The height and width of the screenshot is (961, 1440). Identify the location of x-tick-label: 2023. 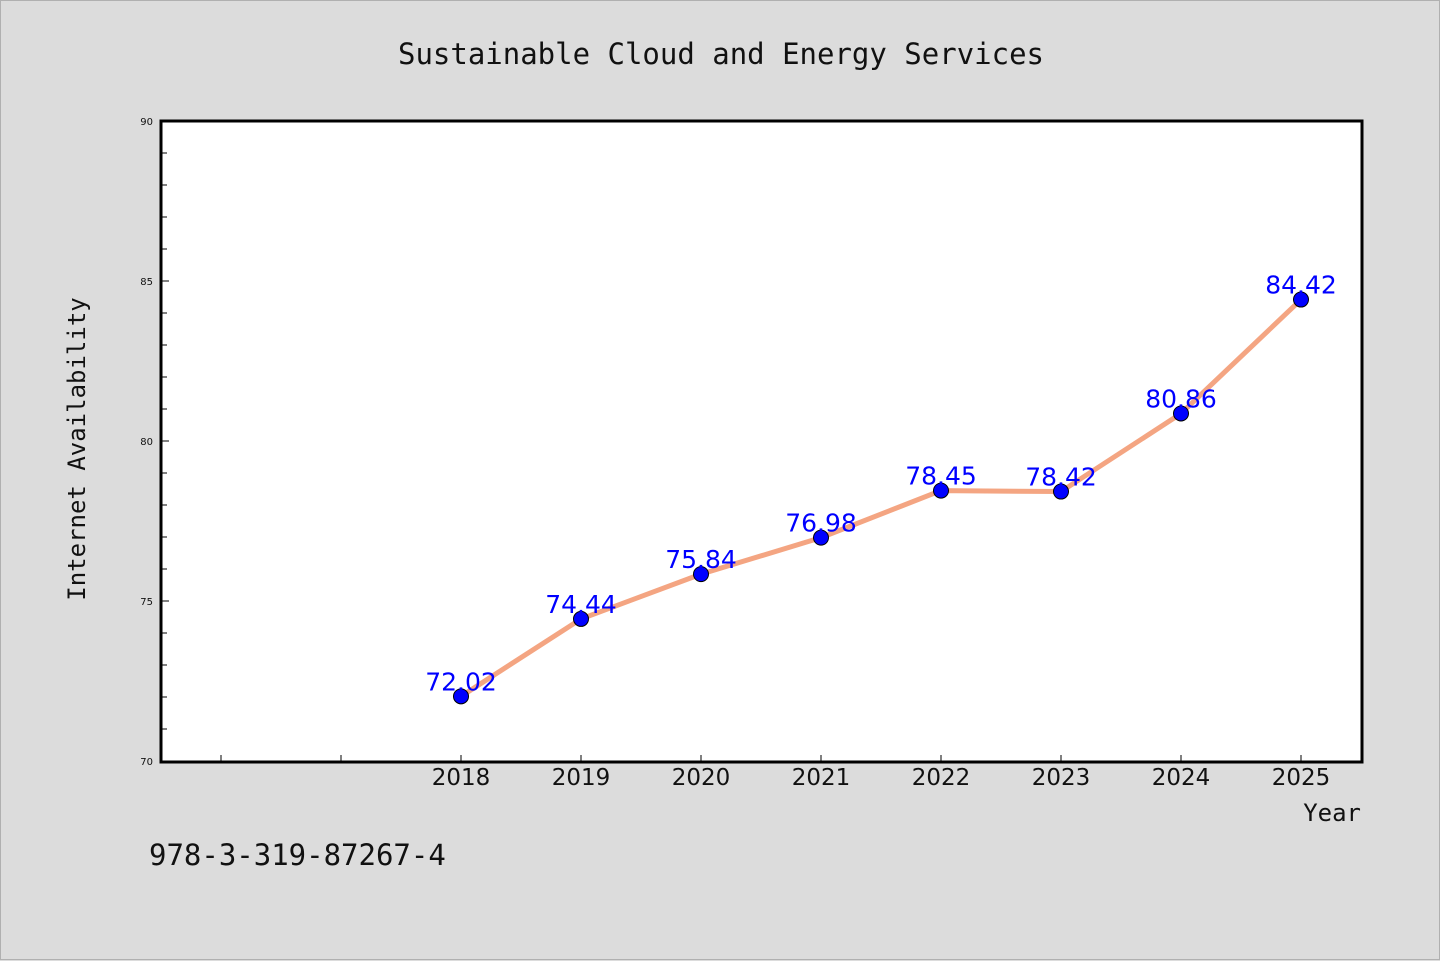
(1061, 778).